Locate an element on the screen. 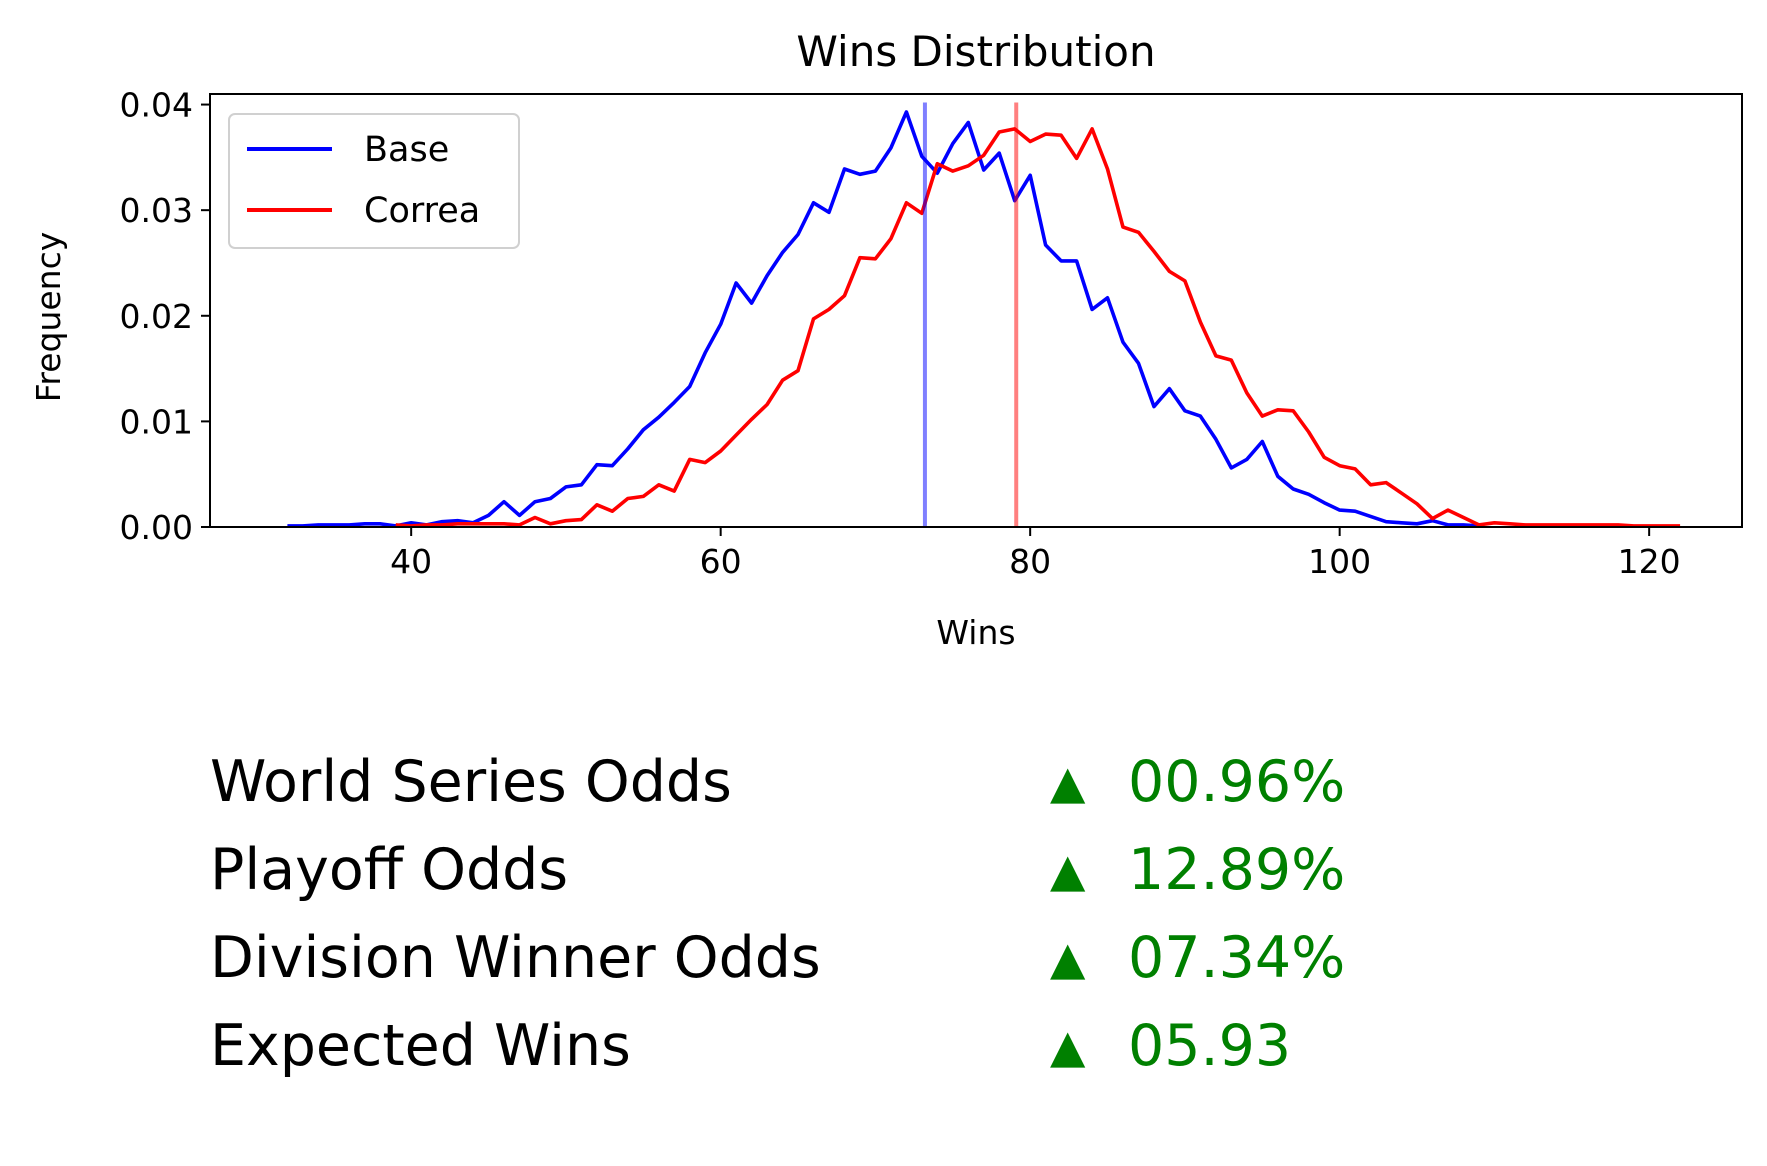  stat-row-playoff-odds: Playoff Odds ▲ 12.89% is located at coordinates (860, 870).